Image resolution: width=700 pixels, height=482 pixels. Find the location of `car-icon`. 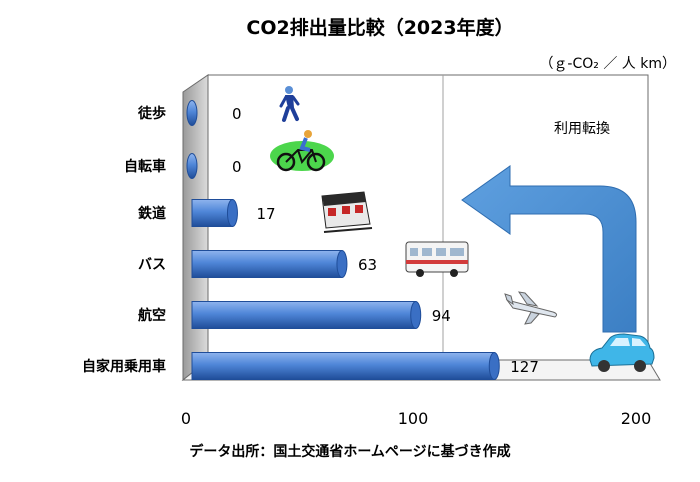

car-icon is located at coordinates (622, 352).